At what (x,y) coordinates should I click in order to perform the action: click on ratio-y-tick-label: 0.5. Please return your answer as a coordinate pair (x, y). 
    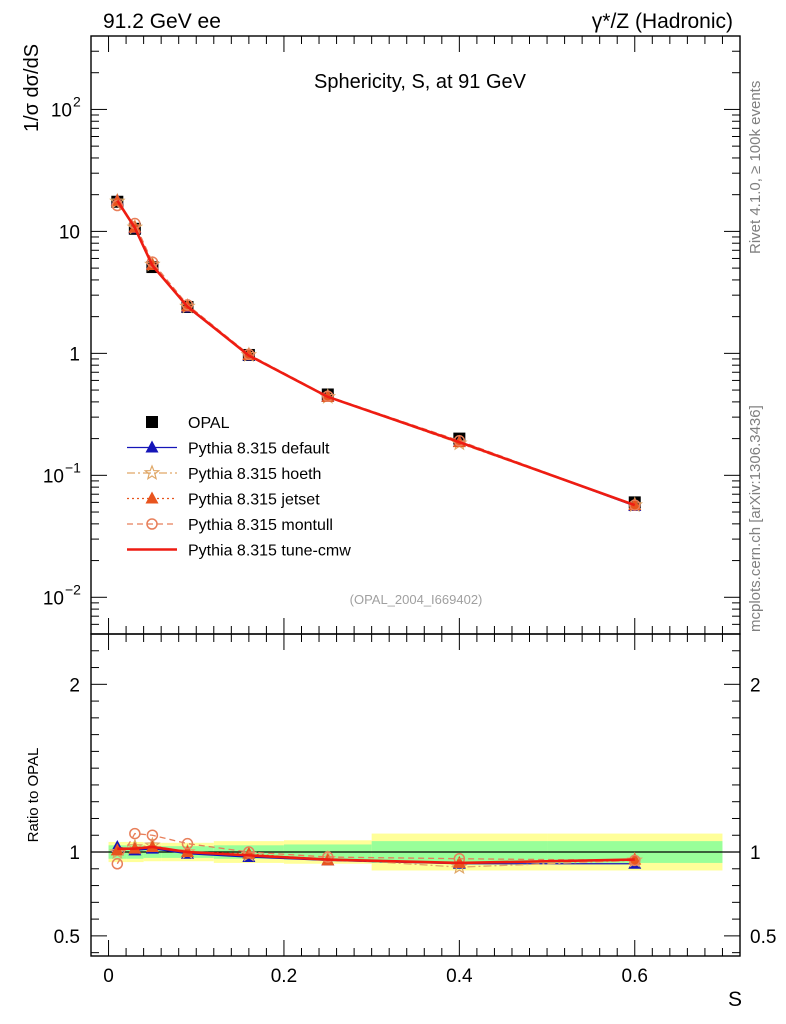
    Looking at the image, I should click on (67, 937).